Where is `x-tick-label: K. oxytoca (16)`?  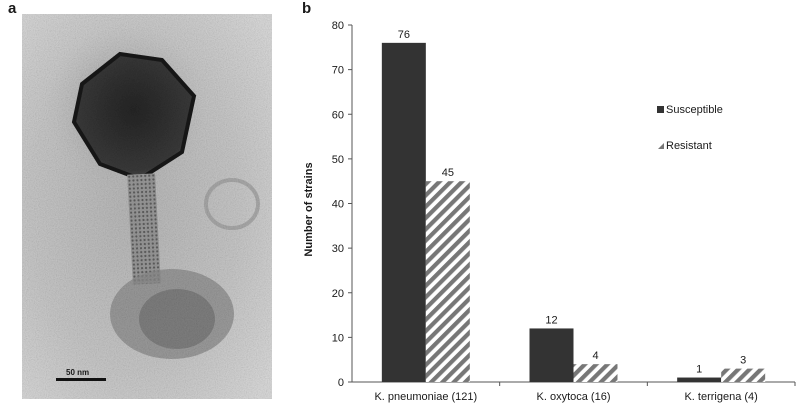 x-tick-label: K. oxytoca (16) is located at coordinates (574, 397).